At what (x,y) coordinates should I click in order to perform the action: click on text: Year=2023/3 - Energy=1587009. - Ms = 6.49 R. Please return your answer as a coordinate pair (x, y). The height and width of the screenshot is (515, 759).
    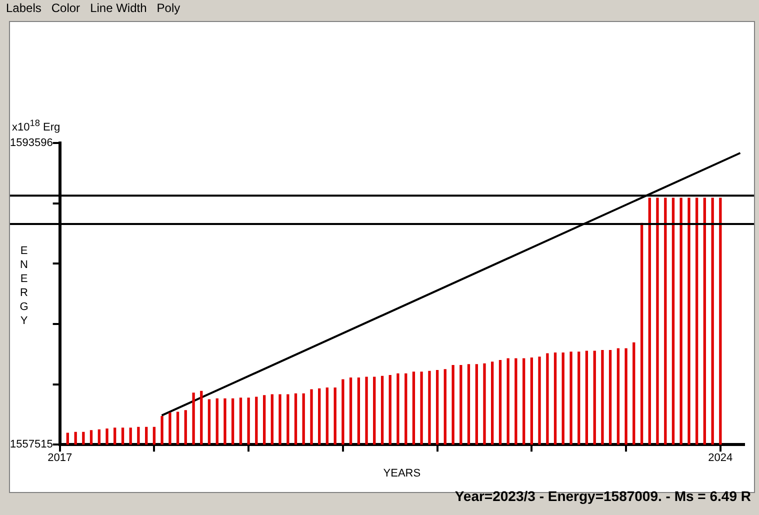
    Looking at the image, I should click on (602, 496).